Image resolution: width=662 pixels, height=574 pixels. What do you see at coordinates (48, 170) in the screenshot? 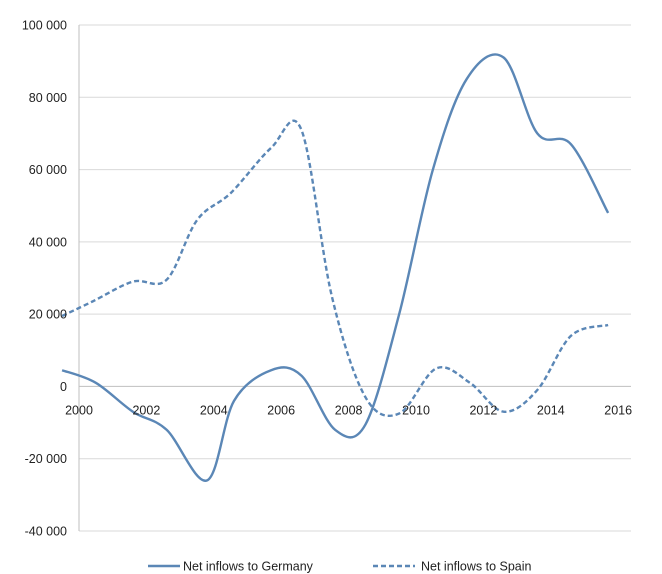
I see `y-tick-label: 60 000` at bounding box center [48, 170].